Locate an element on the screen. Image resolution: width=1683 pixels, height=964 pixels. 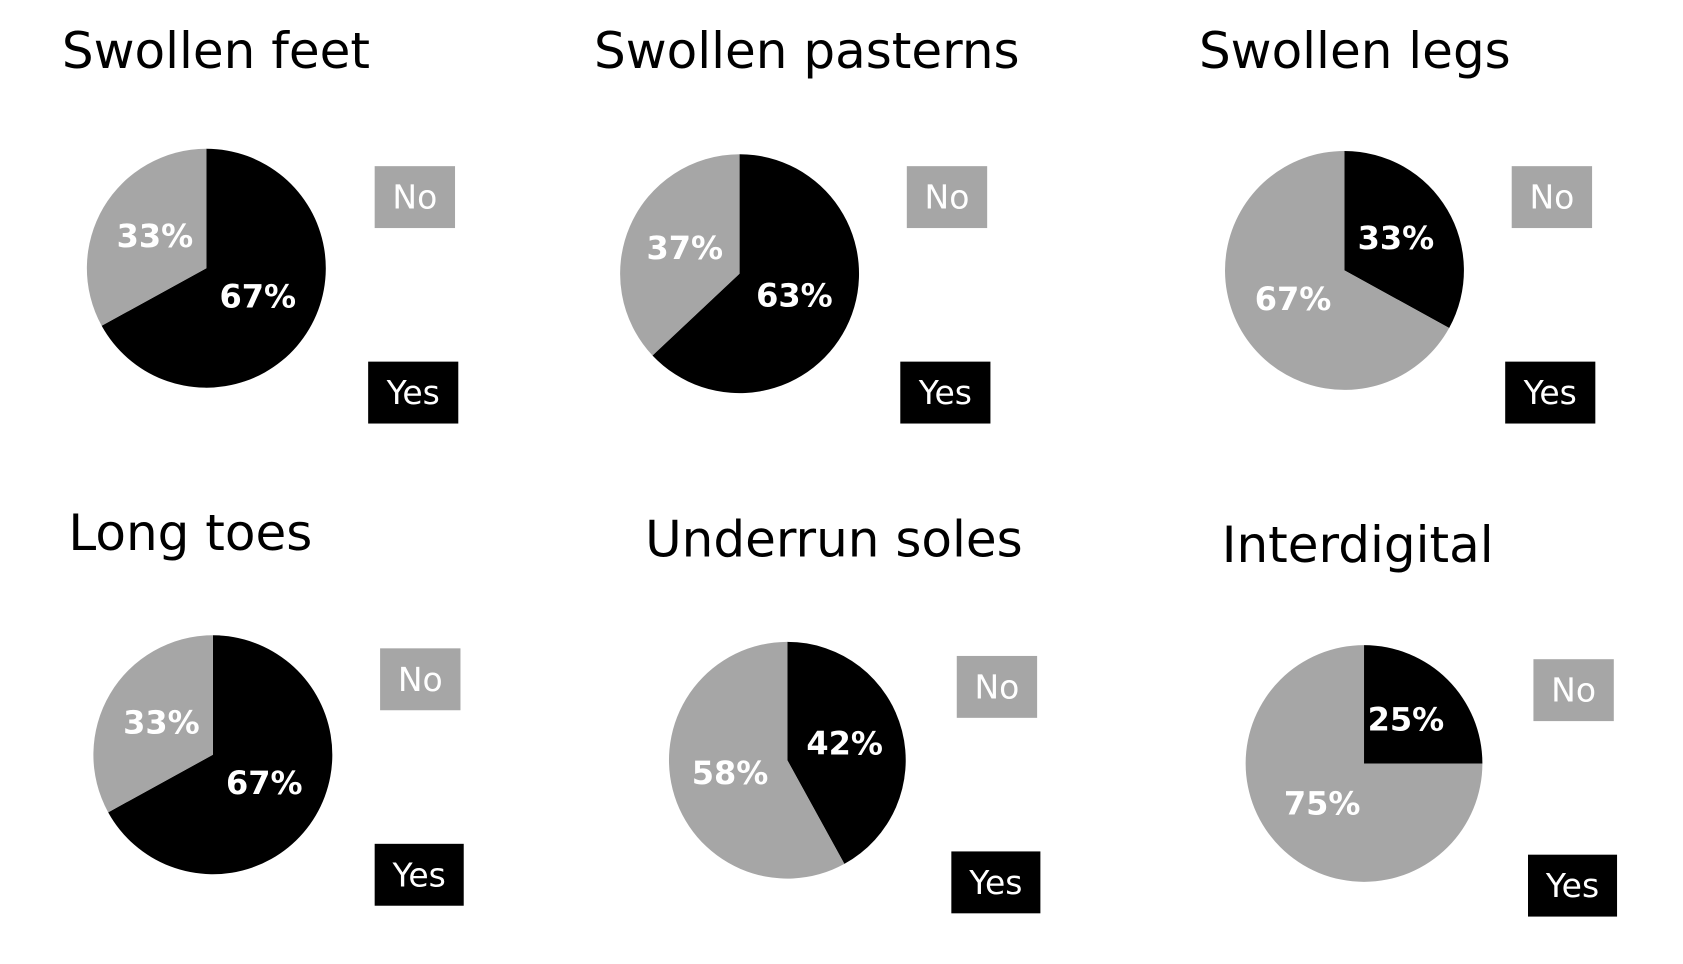
data-label: 42% is located at coordinates (844, 743).